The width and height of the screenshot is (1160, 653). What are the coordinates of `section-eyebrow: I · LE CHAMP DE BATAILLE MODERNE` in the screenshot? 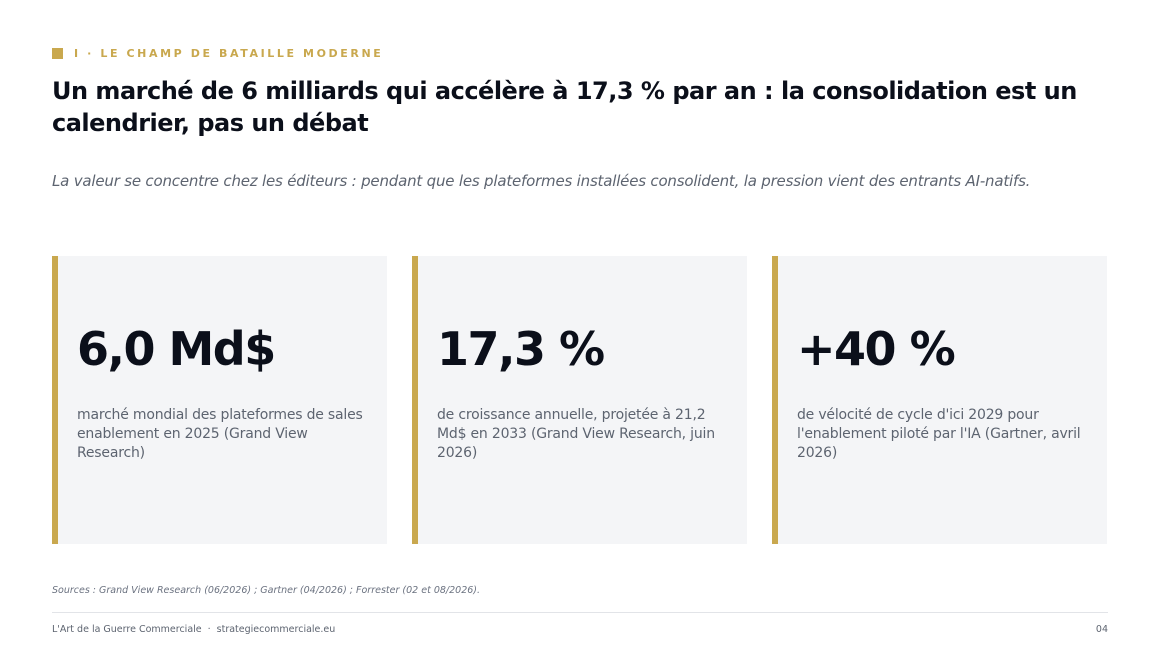 It's located at (217, 53).